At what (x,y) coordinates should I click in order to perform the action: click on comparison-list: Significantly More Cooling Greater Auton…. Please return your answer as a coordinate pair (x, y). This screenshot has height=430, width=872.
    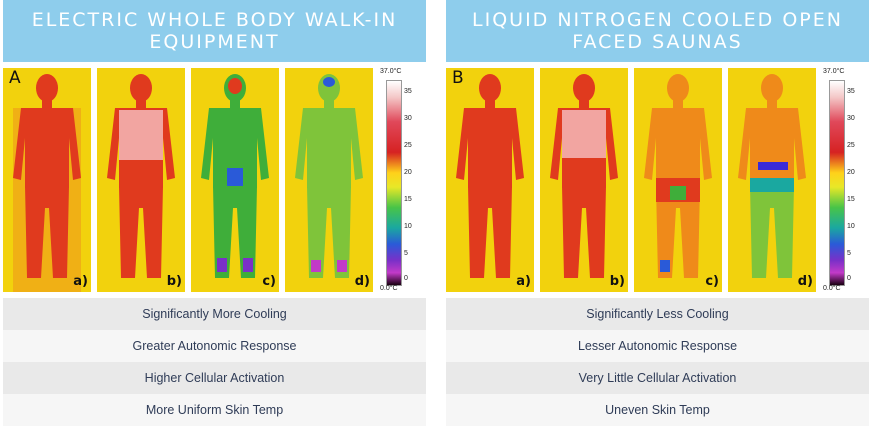
    Looking at the image, I should click on (214, 362).